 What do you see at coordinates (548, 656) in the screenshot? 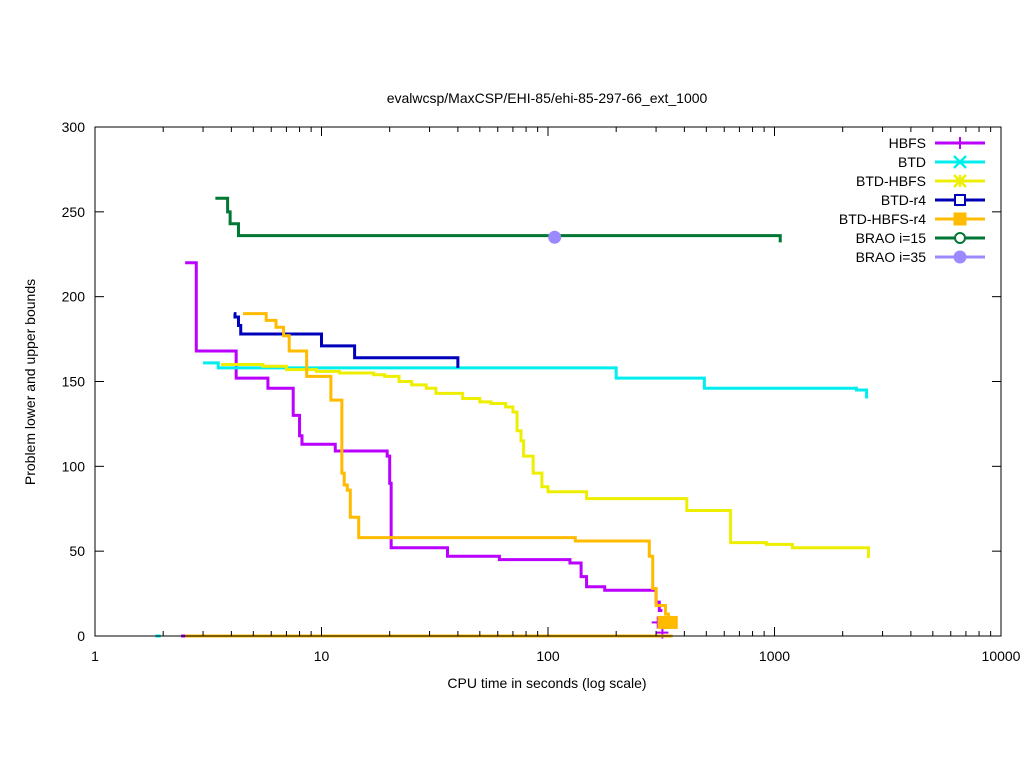
I see `x-tick-label: 100` at bounding box center [548, 656].